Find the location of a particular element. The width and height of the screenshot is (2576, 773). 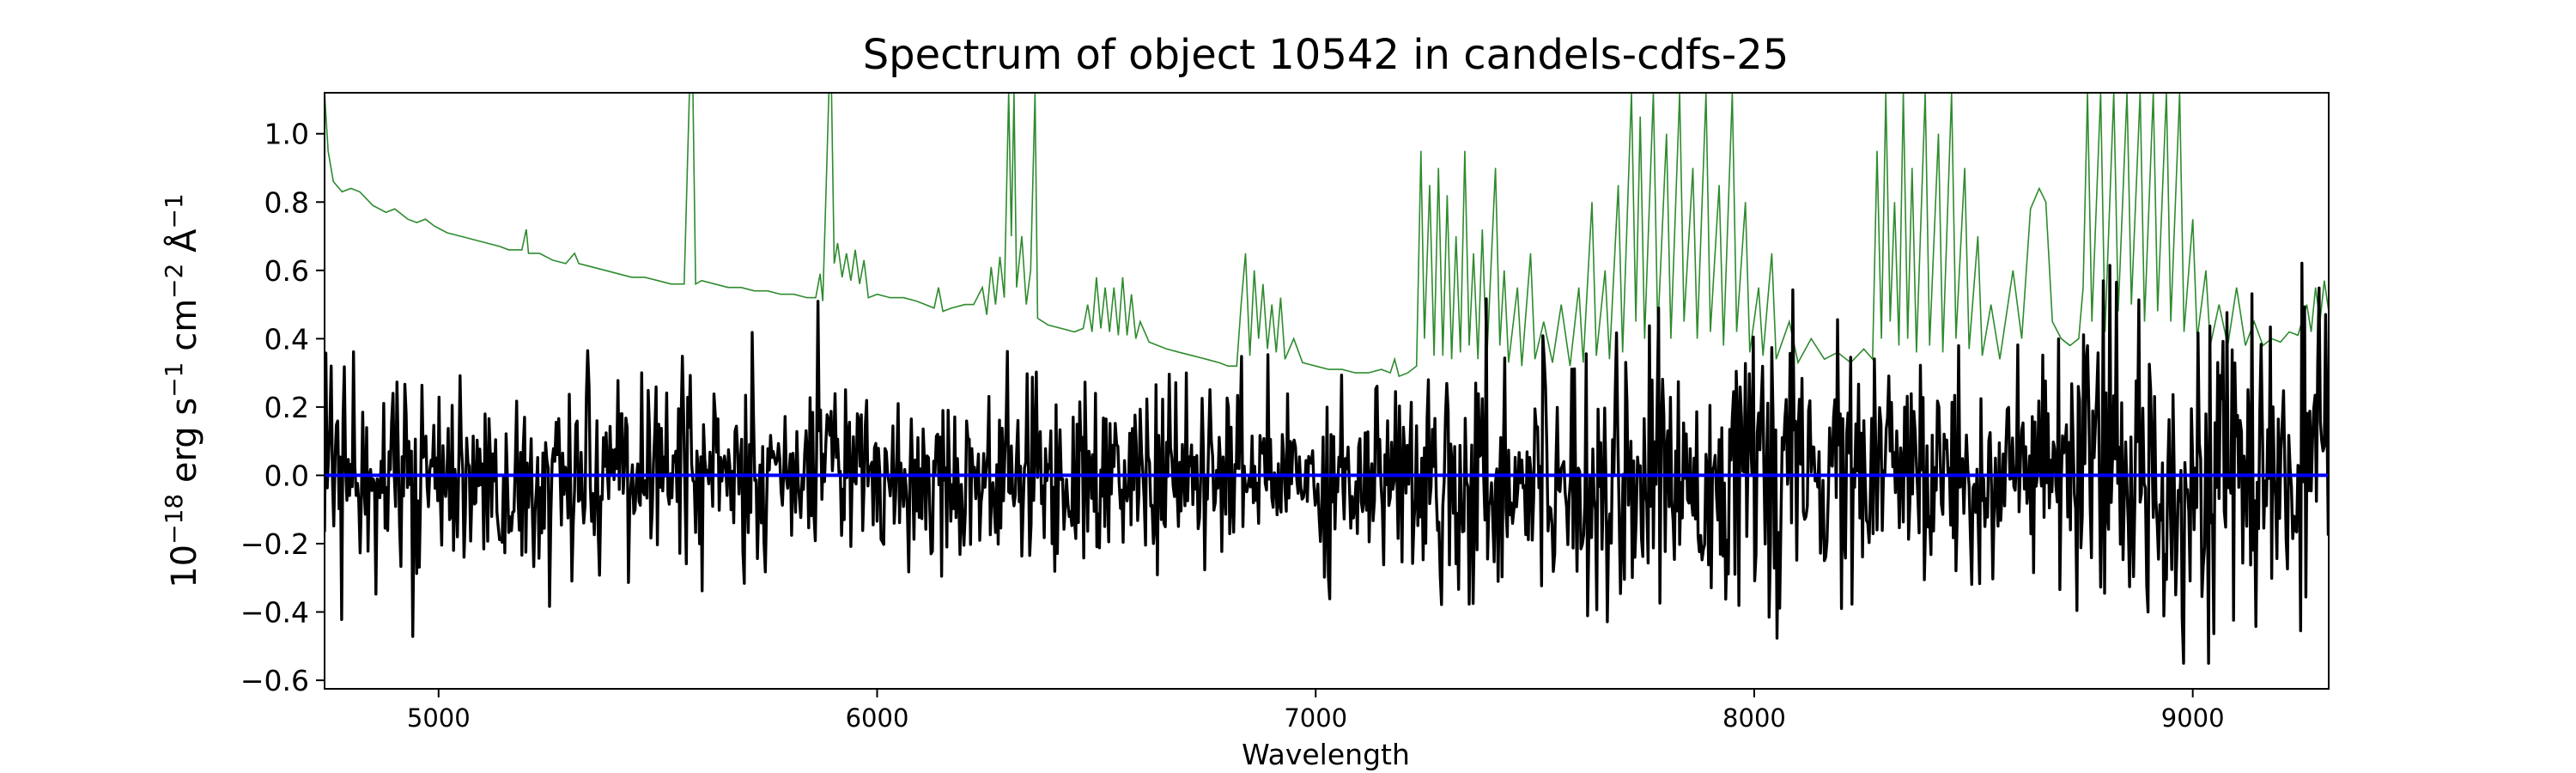

x-tick-label: 5000 is located at coordinates (439, 718).